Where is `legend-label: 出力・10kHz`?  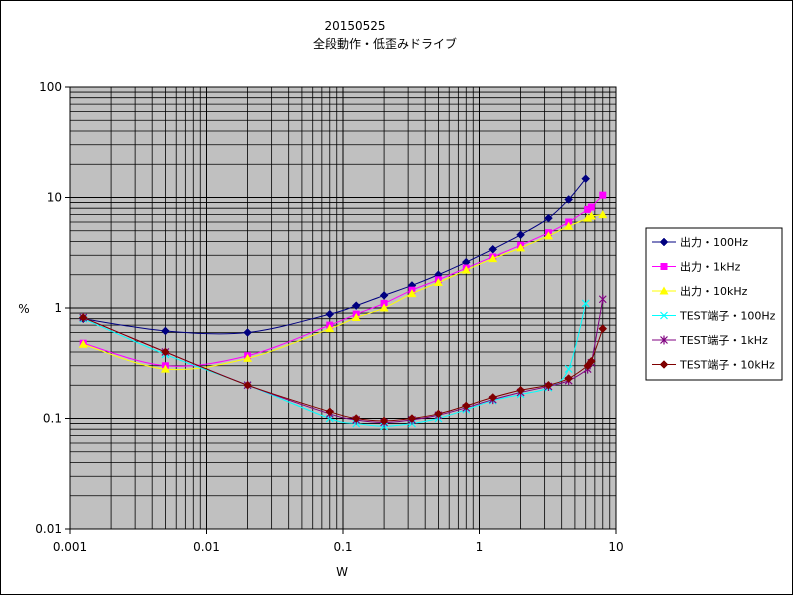 legend-label: 出力・10kHz is located at coordinates (714, 291).